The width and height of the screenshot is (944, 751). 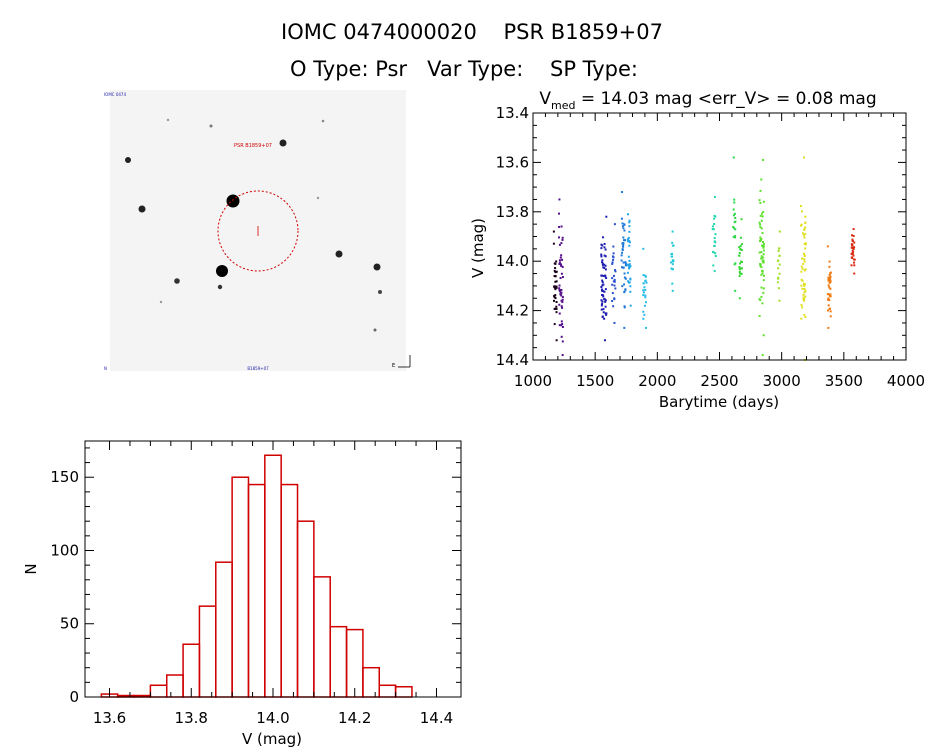 I want to click on lightcurve-ytick-label: 14.4, so click(x=512, y=360).